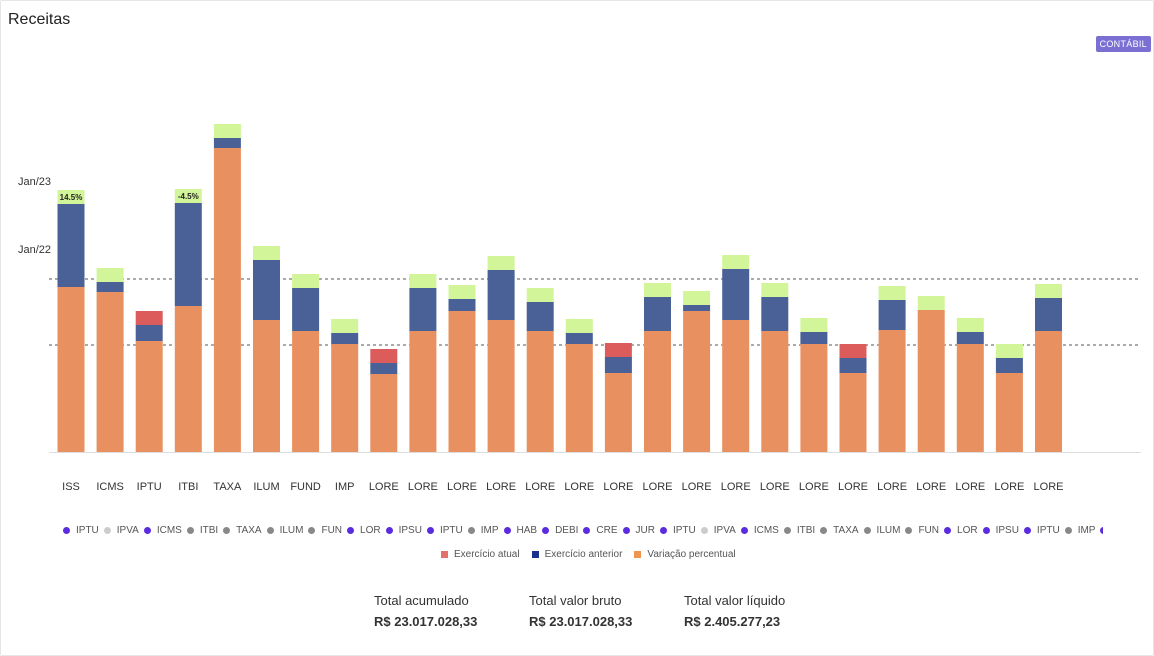  I want to click on data-label-0: 14.5%, so click(71, 197).